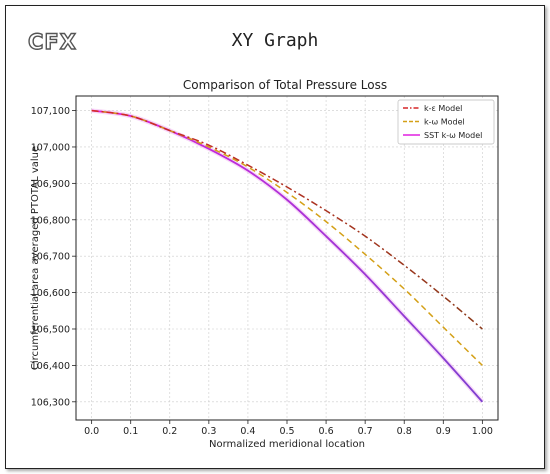 Image resolution: width=550 pixels, height=474 pixels. I want to click on y-tick-label: 106,600, so click(50, 293).